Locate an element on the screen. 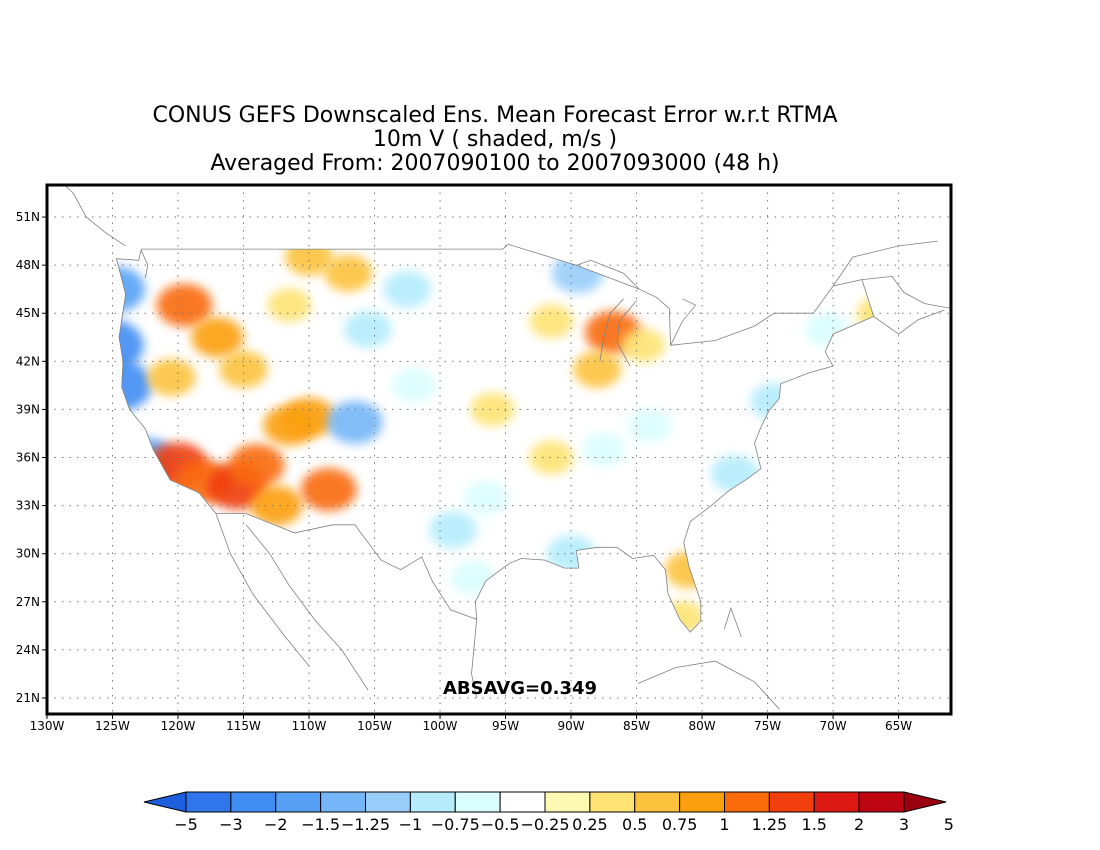 The width and height of the screenshot is (1100, 850). lon-tick-label: 95W is located at coordinates (505, 726).